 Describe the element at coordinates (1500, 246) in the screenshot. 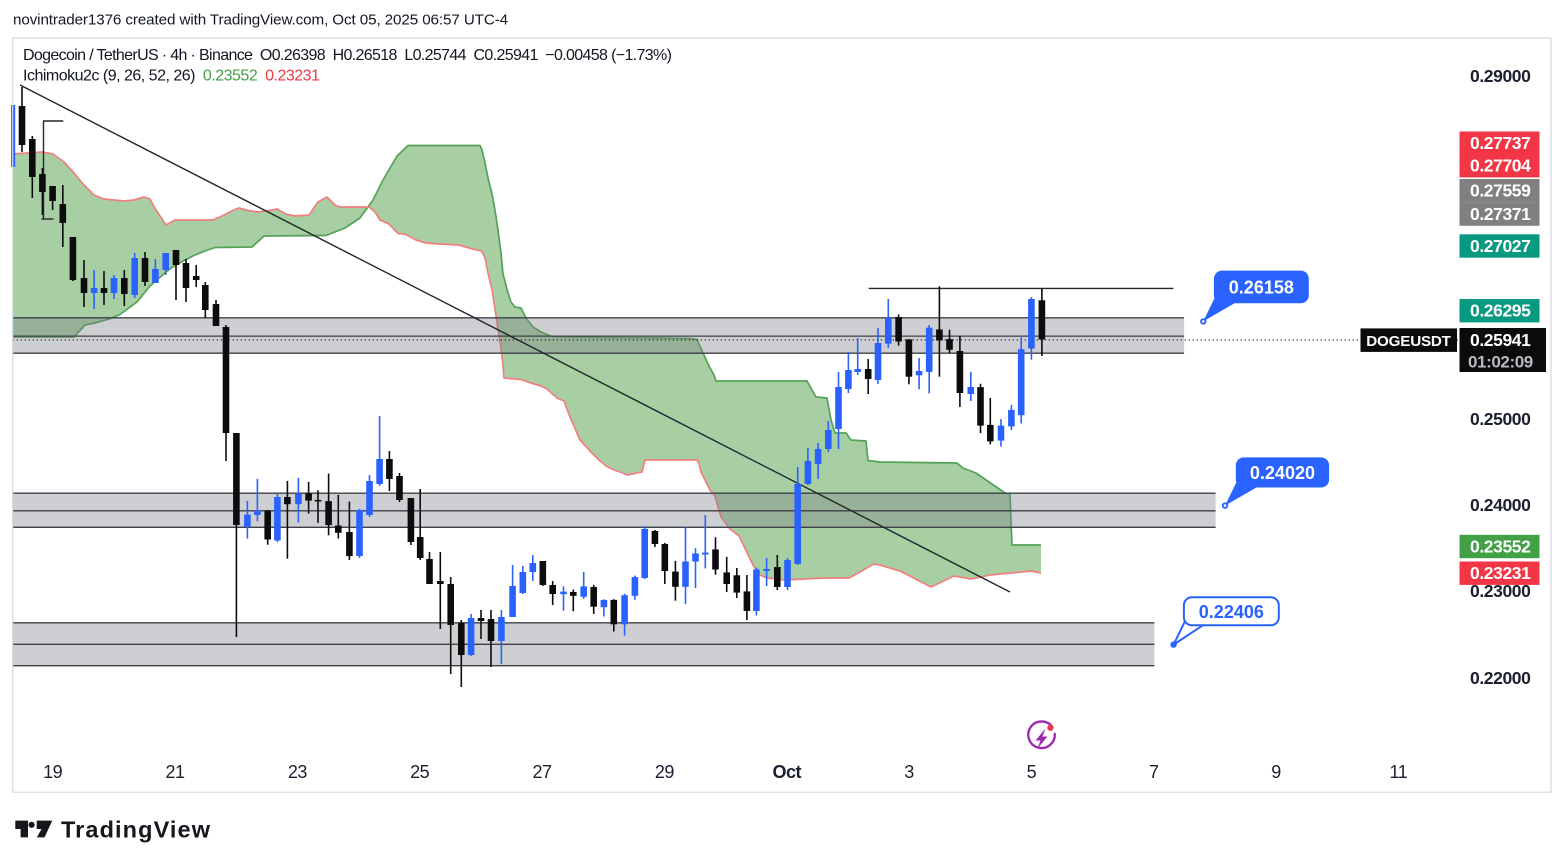

I see `svg-text: 0.27027` at that location.